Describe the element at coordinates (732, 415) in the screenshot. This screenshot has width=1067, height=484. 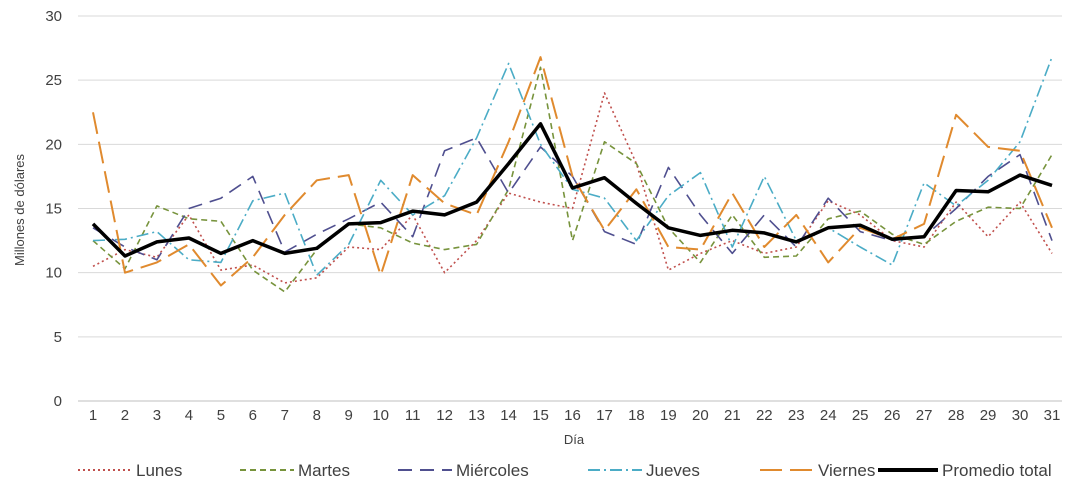
I see `x-tick-label: 21` at that location.